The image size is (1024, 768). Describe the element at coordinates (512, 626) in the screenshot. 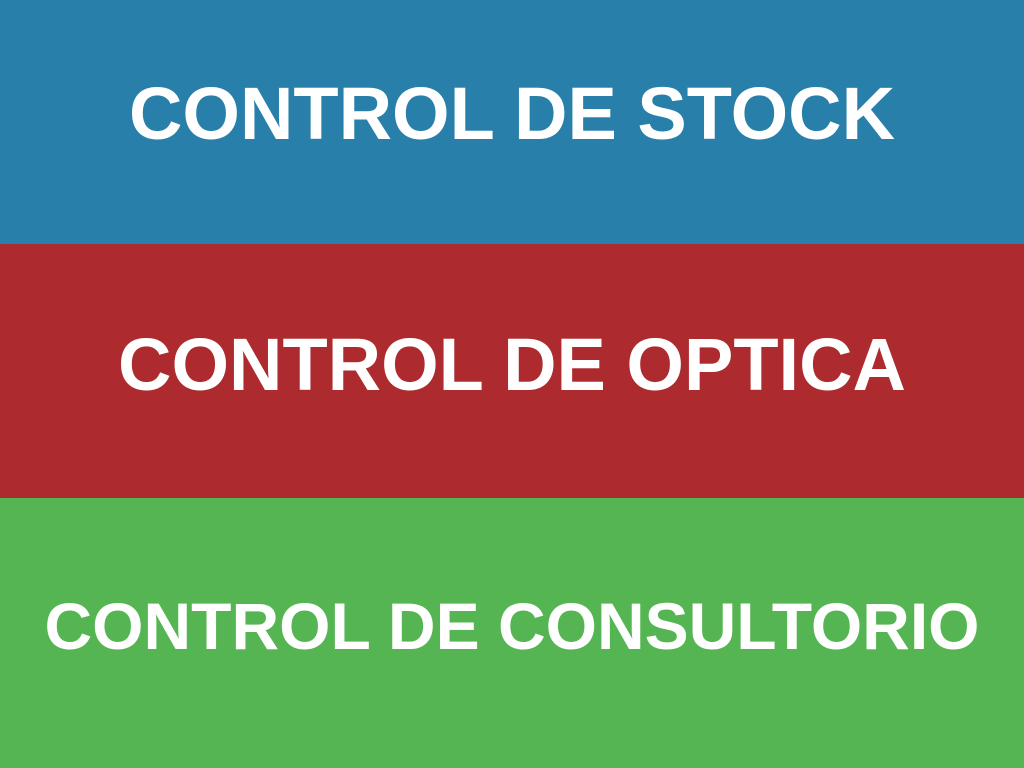

I see `control-consultorio-label: CONTROL DE CONSULTORIO` at that location.